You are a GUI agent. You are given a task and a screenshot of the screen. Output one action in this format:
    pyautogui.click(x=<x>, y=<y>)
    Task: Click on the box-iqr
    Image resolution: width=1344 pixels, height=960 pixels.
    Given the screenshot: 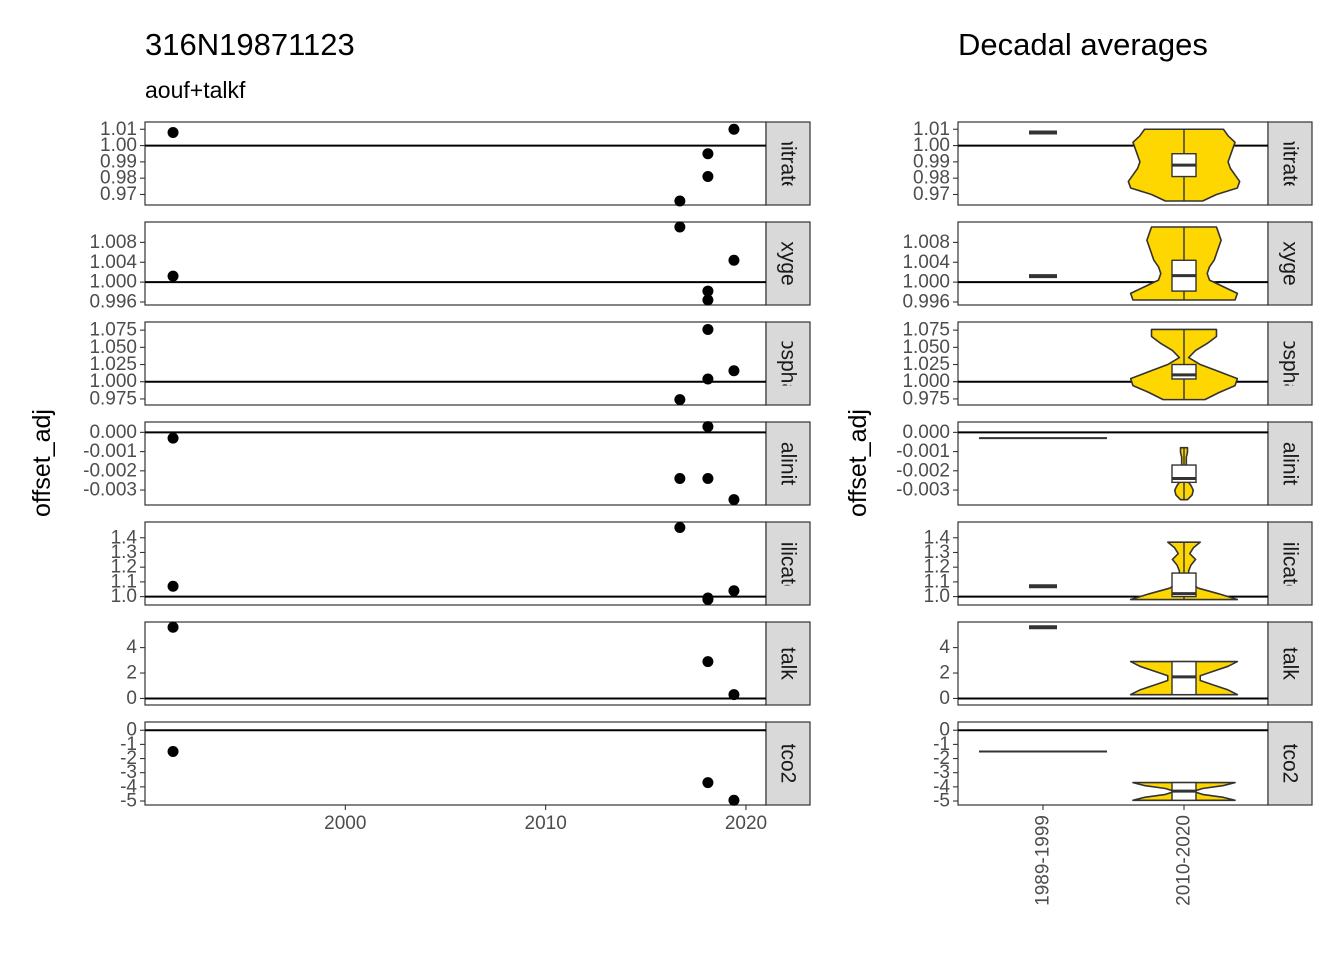 What is the action you would take?
    pyautogui.click(x=1184, y=371)
    